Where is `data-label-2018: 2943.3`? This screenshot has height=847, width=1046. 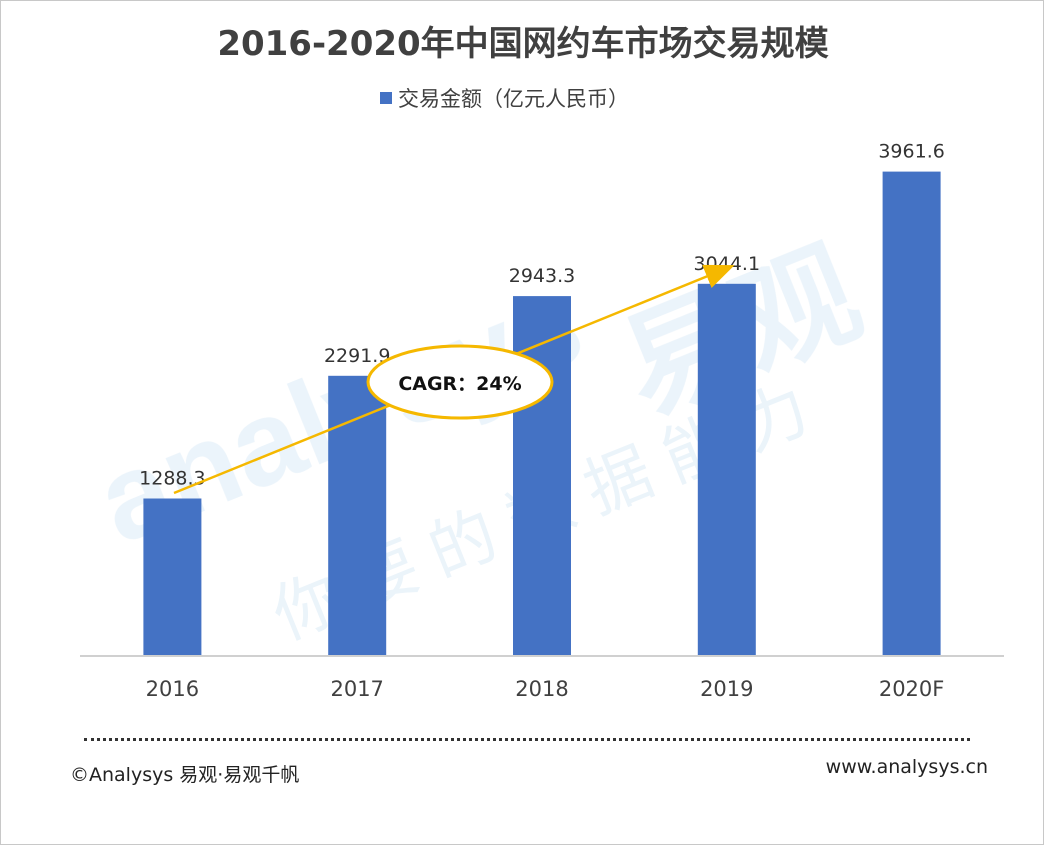
data-label-2018: 2943.3 is located at coordinates (542, 276).